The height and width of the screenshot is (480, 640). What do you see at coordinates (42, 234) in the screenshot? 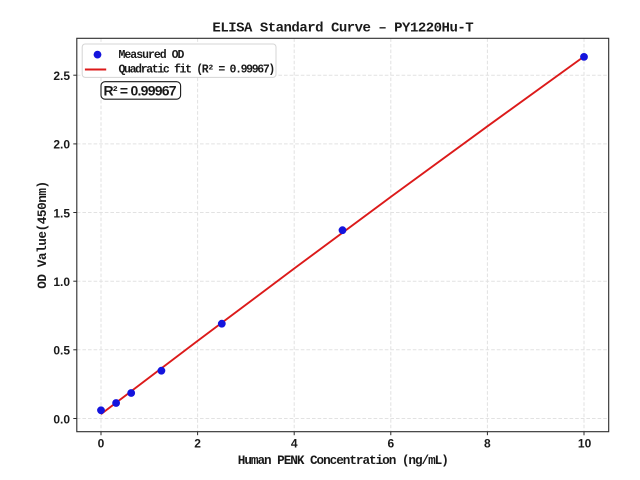
I see `svg-text: OD Value(450nm)` at bounding box center [42, 234].